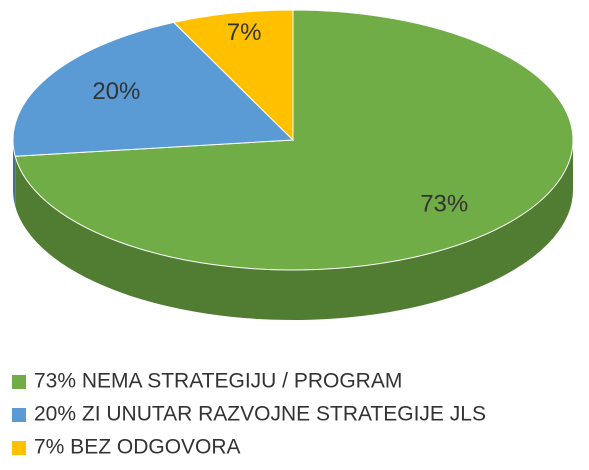 The width and height of the screenshot is (589, 470). What do you see at coordinates (260, 414) in the screenshot?
I see `legend-label: 20% ZI UNUTAR RAZVOJNE STRATEGIJE JLS` at bounding box center [260, 414].